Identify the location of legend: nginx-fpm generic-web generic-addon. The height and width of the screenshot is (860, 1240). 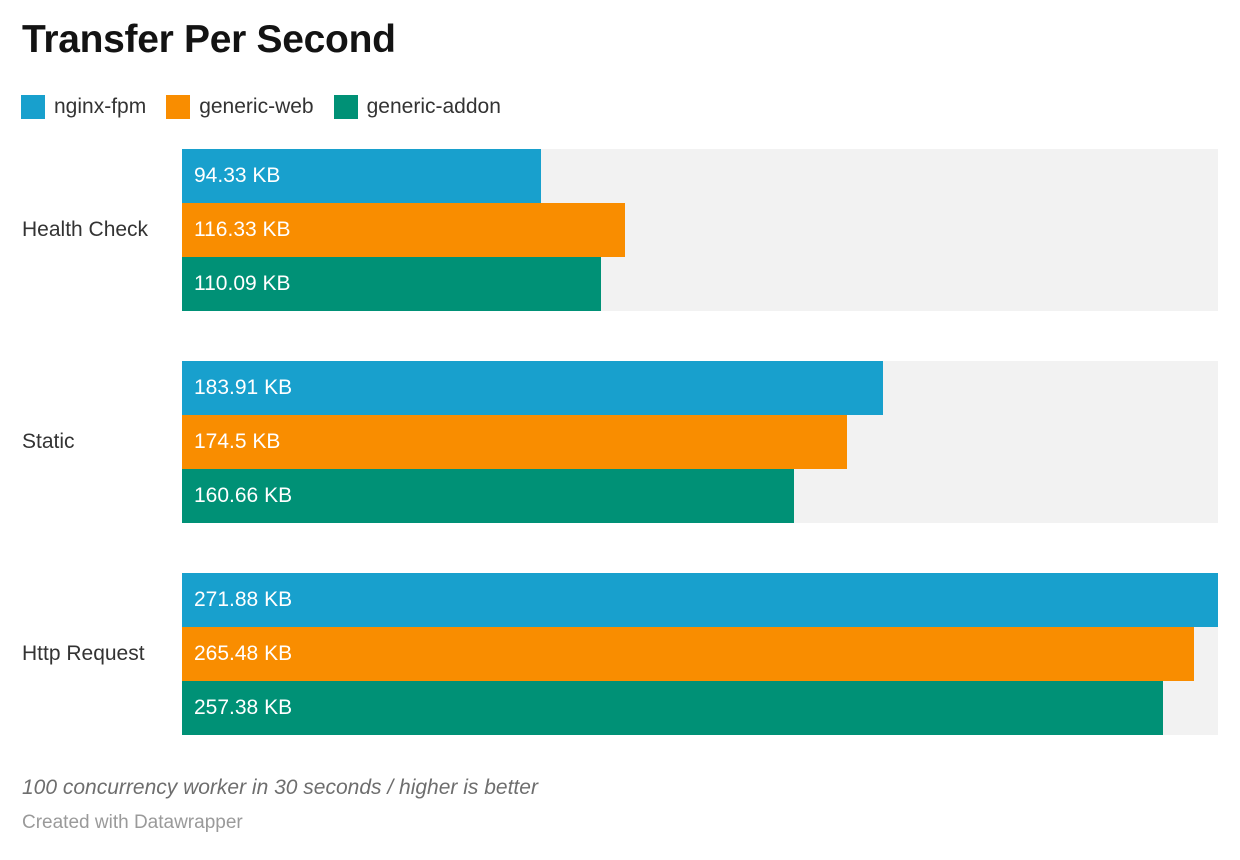
(271, 107).